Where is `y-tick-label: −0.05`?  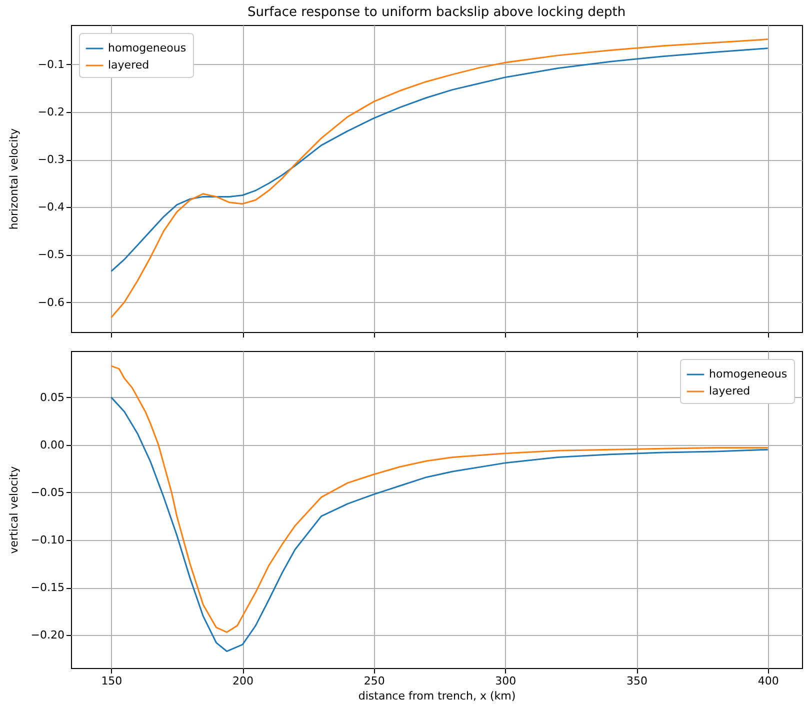 y-tick-label: −0.05 is located at coordinates (47, 492).